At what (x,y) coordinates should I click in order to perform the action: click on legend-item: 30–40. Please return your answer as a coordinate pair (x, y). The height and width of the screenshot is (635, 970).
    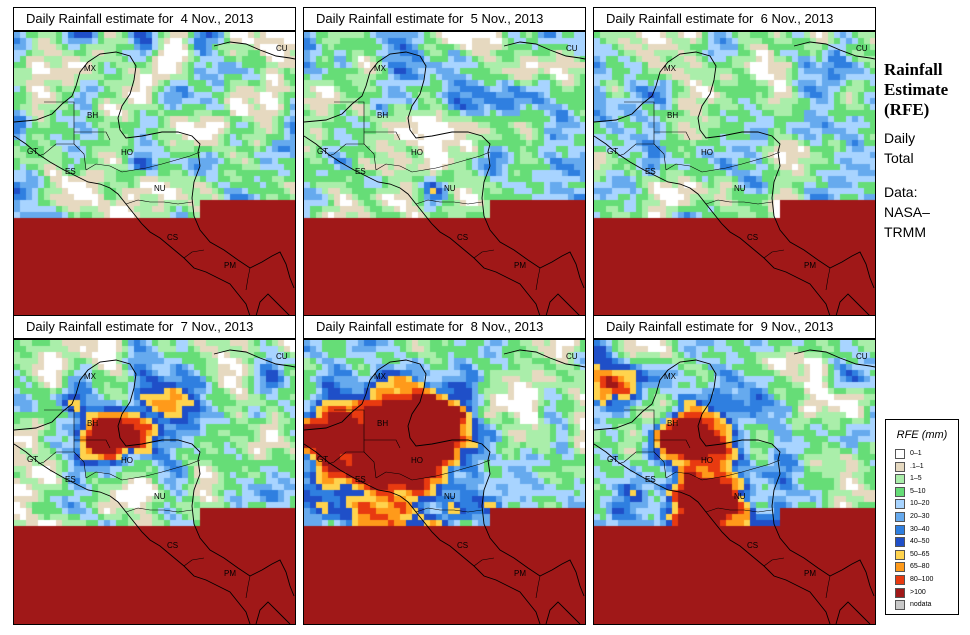
    Looking at the image, I should click on (925, 530).